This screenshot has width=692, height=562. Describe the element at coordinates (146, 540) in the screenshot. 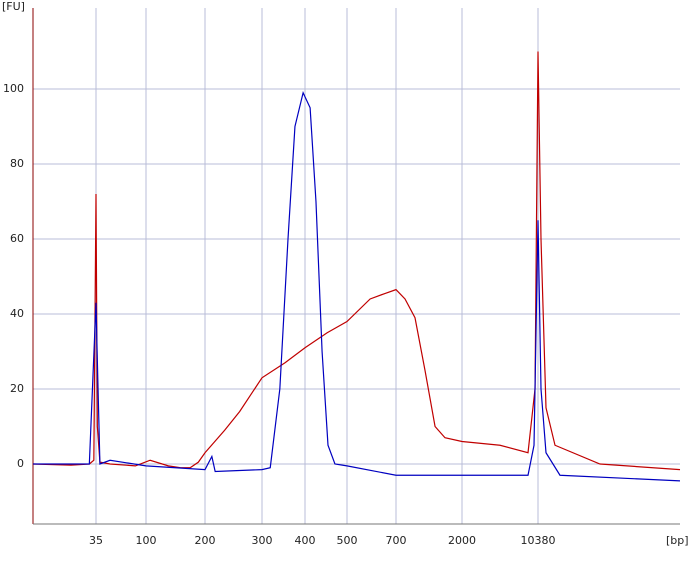

I see `x-tick-label: 100` at that location.